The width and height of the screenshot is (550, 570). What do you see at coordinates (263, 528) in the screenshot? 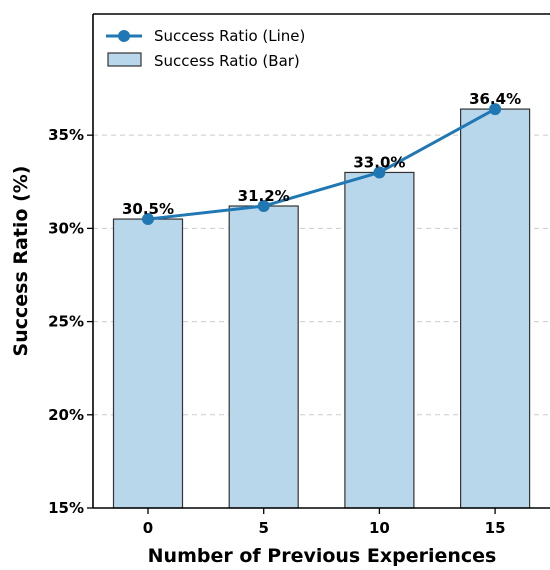
I see `x-tick-label: 5` at bounding box center [263, 528].